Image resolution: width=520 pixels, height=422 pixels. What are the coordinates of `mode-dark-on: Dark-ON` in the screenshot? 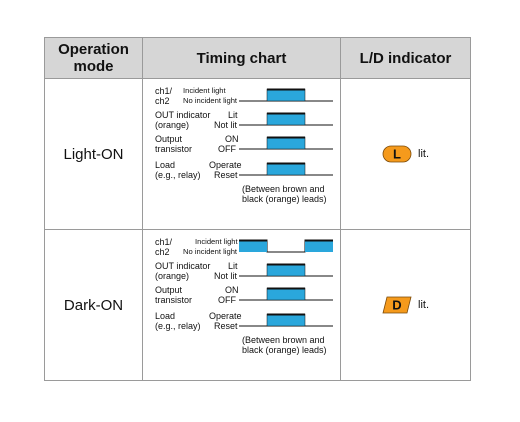 It's located at (93, 305).